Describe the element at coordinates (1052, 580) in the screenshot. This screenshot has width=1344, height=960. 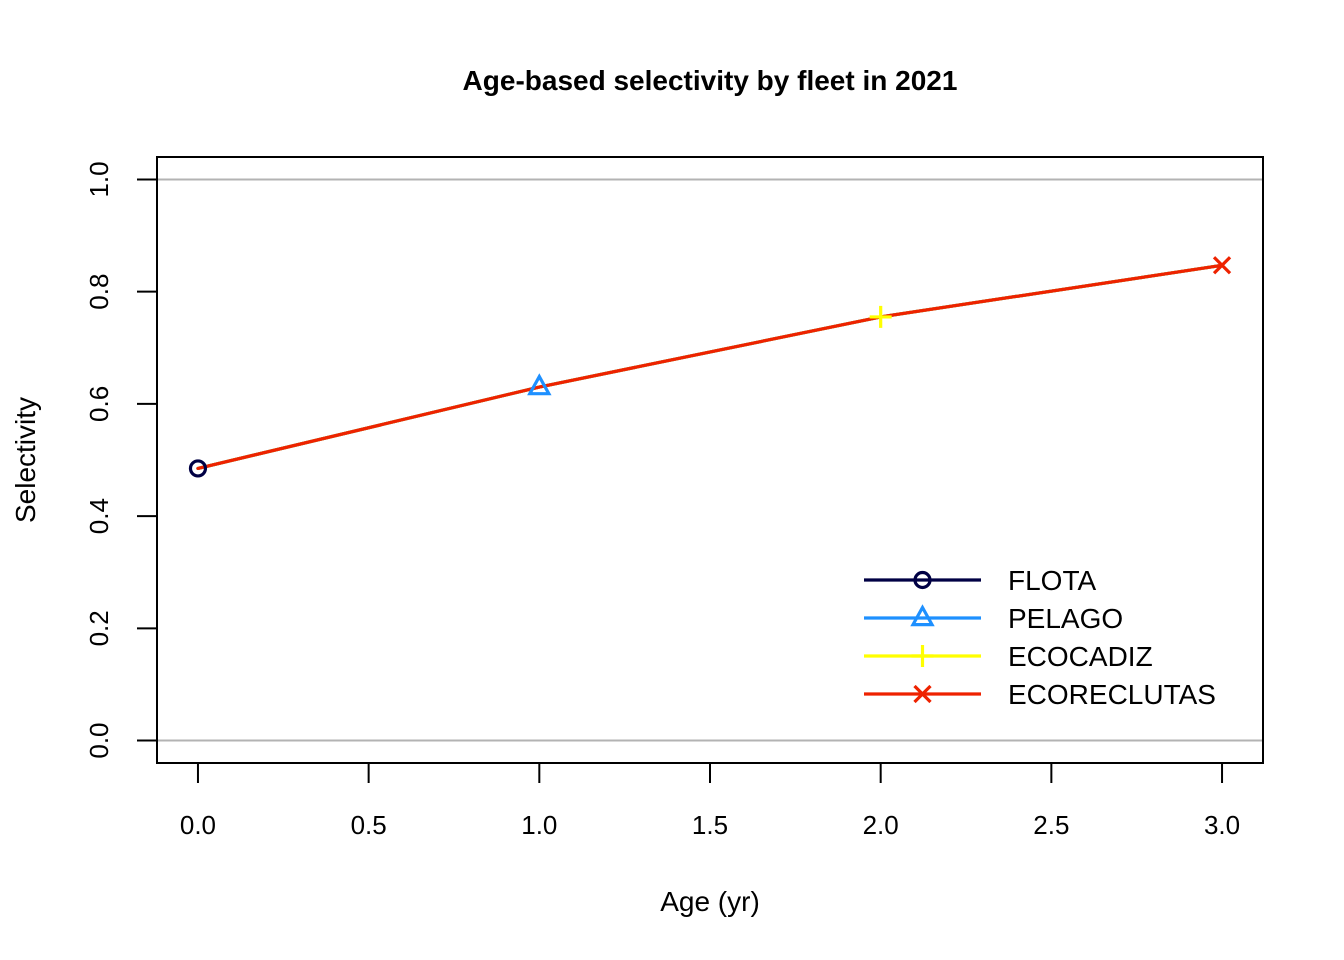
I see `legend-label: FLOTA` at that location.